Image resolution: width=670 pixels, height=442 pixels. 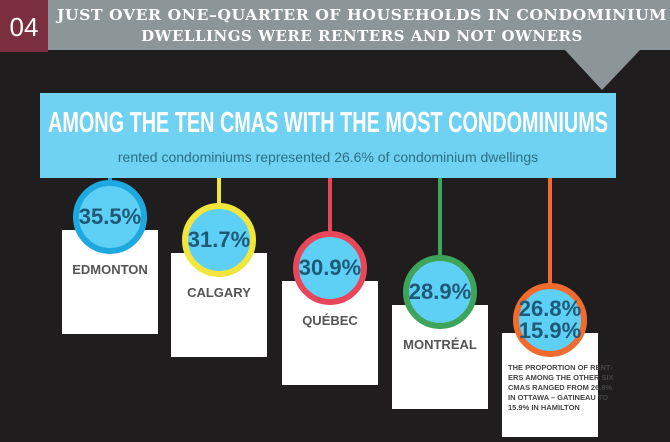 I want to click on note: IN OTTAWA – GATINEAU TO, so click(x=558, y=397).